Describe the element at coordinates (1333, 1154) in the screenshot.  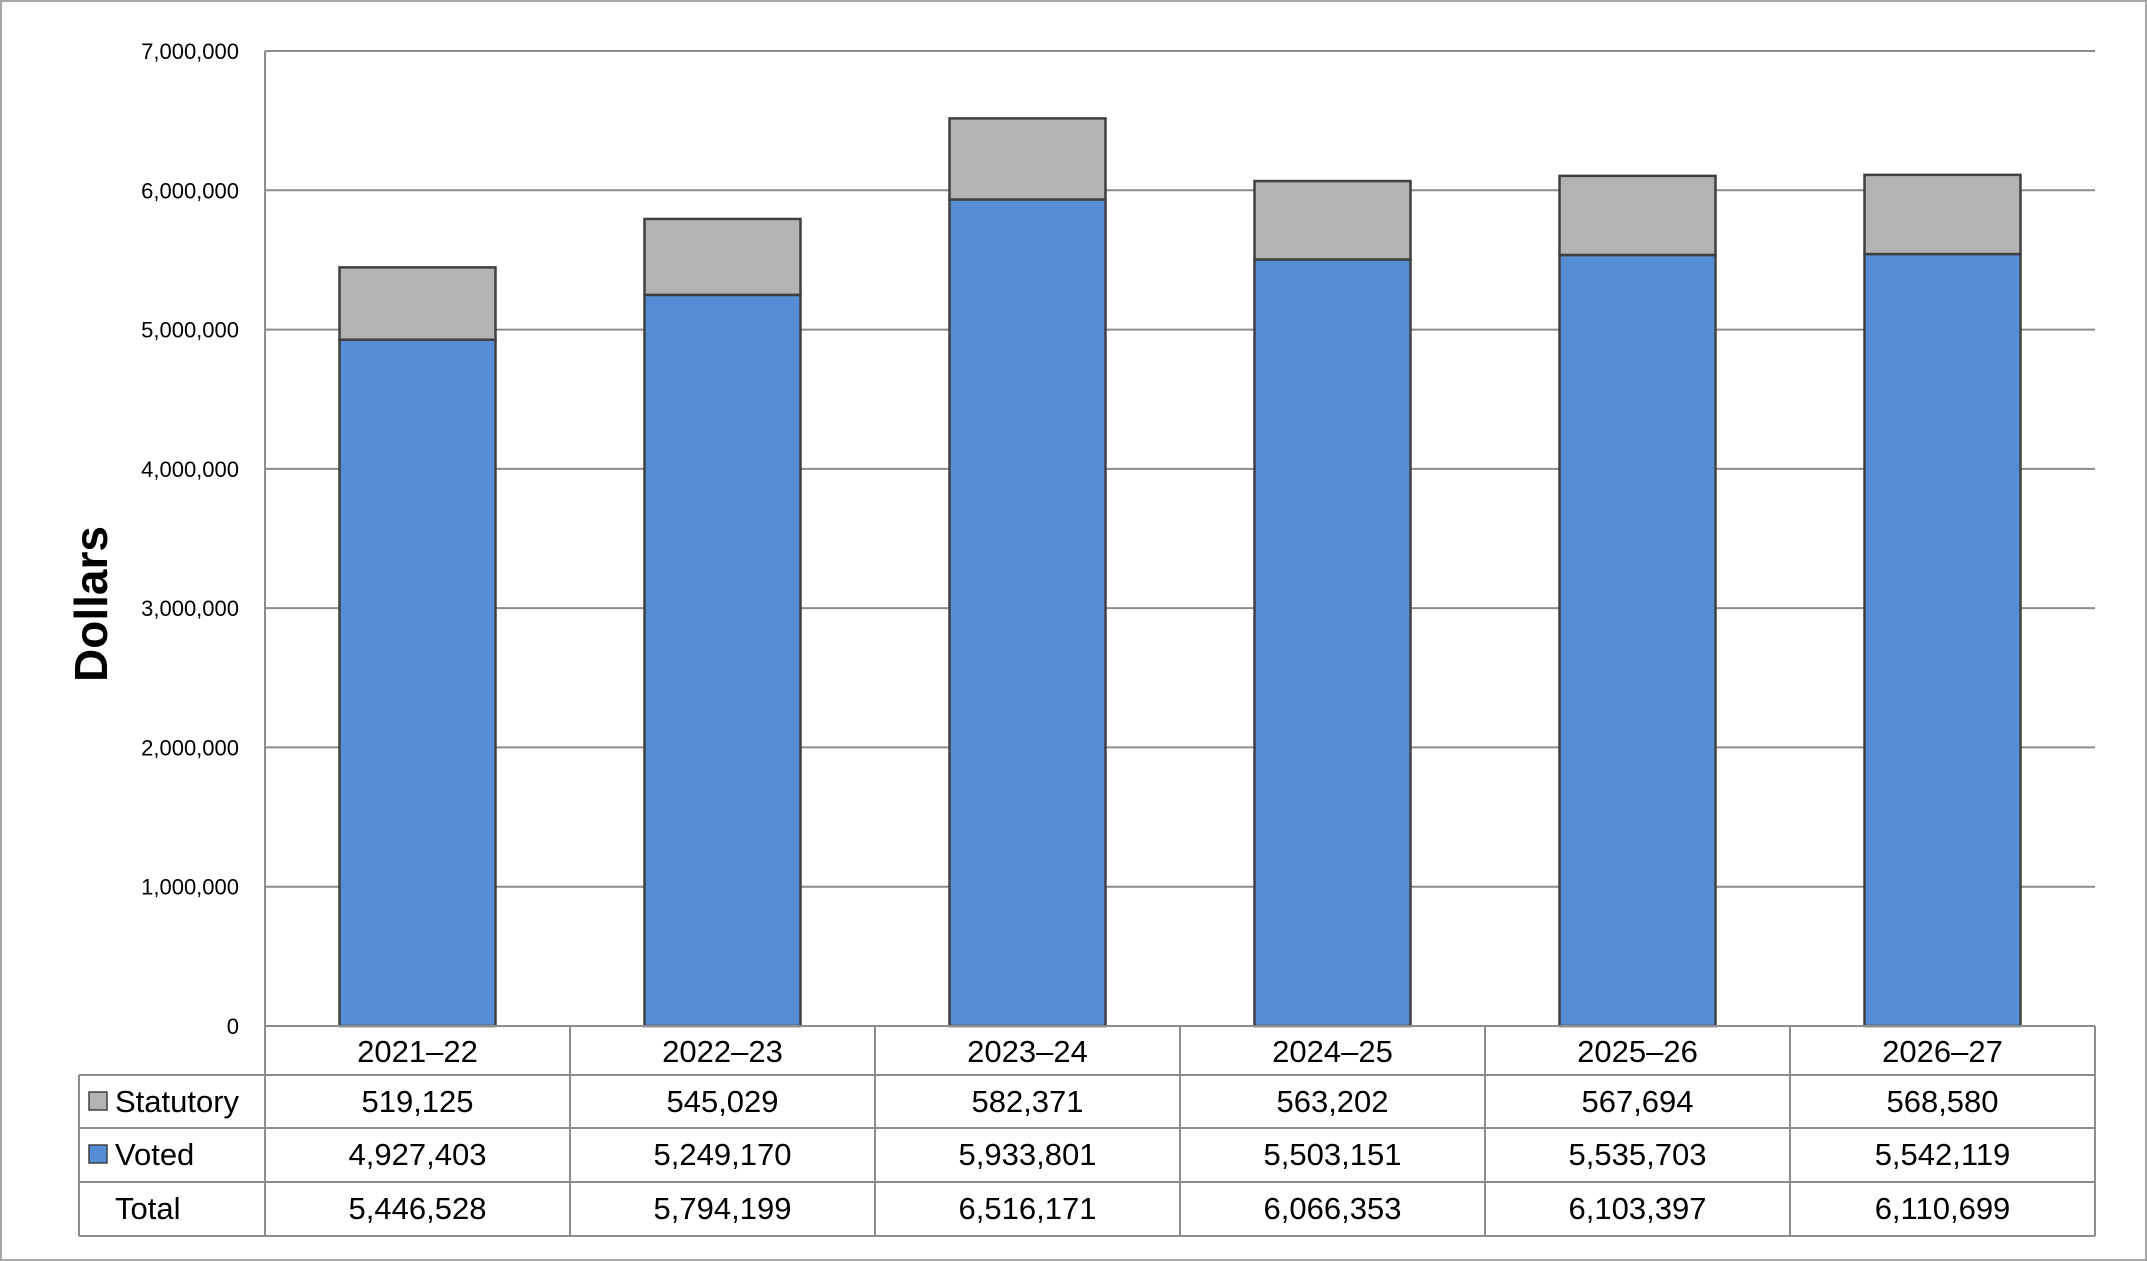
I see `data-label: 5,503,151` at that location.